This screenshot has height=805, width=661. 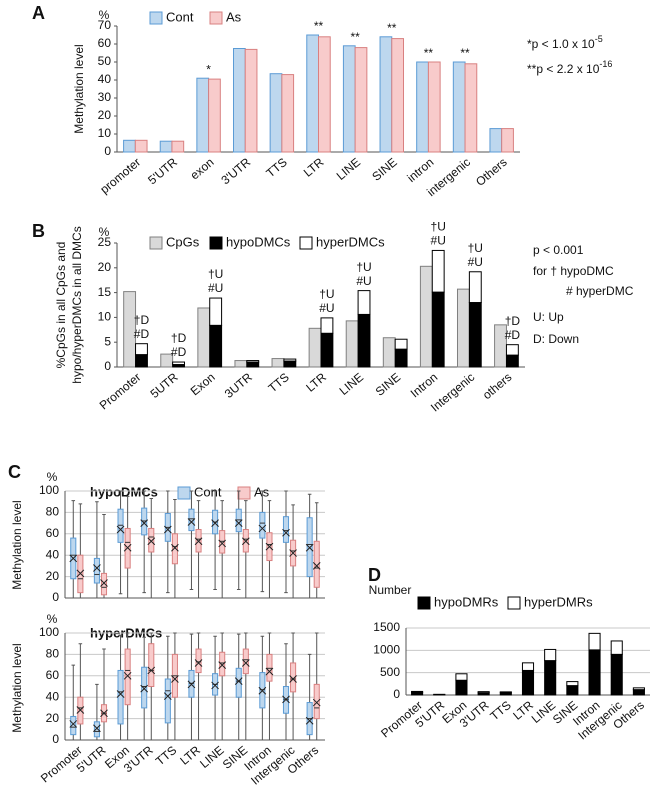 I want to click on note-text: **p < 2.2 x 10, so click(x=563, y=69).